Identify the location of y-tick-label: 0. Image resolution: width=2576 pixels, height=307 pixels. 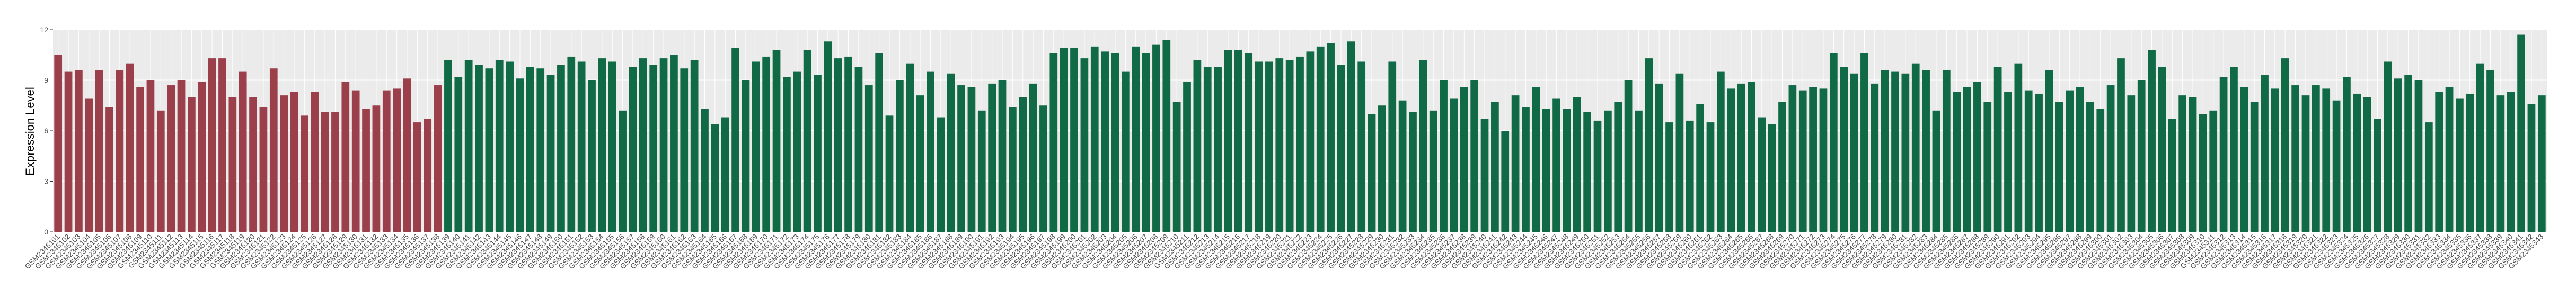
(46, 232).